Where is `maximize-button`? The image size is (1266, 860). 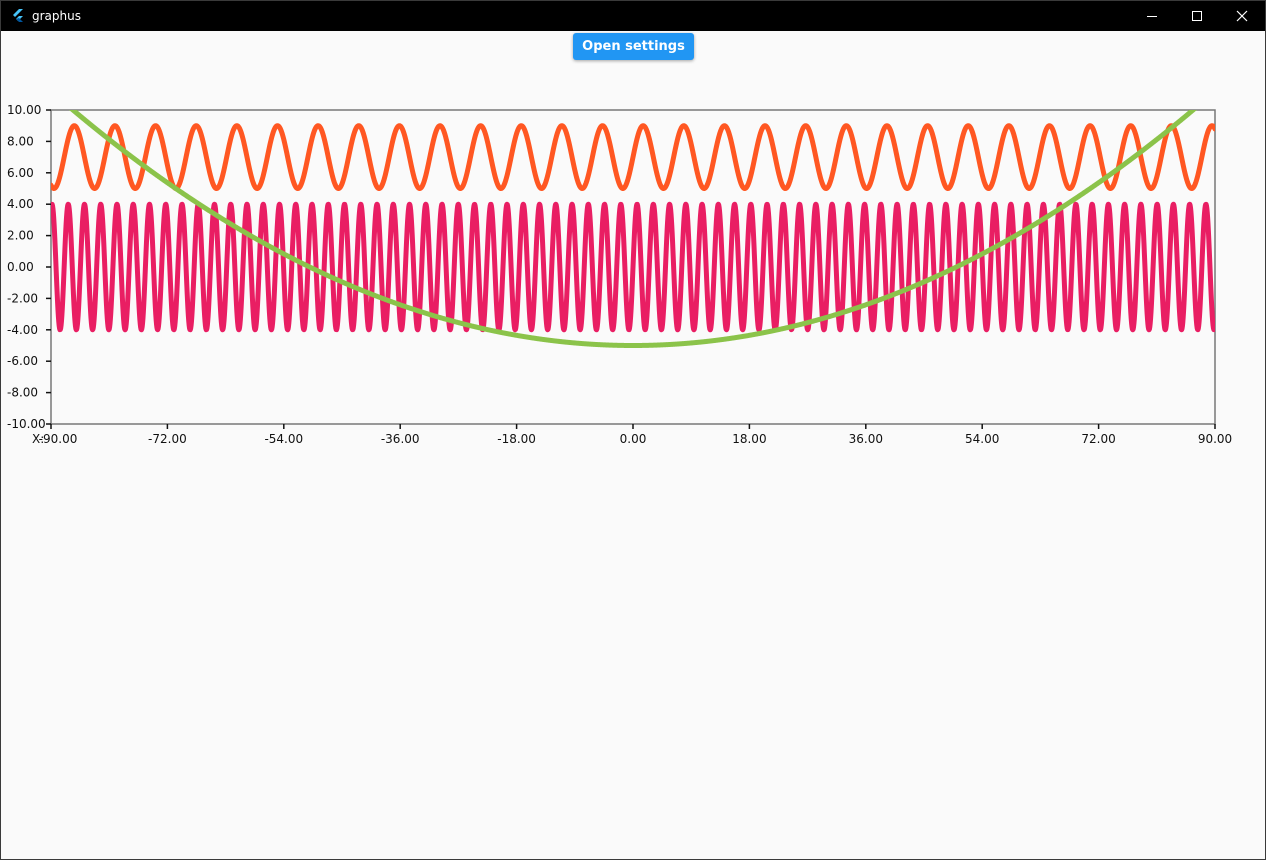
maximize-button is located at coordinates (1197, 16).